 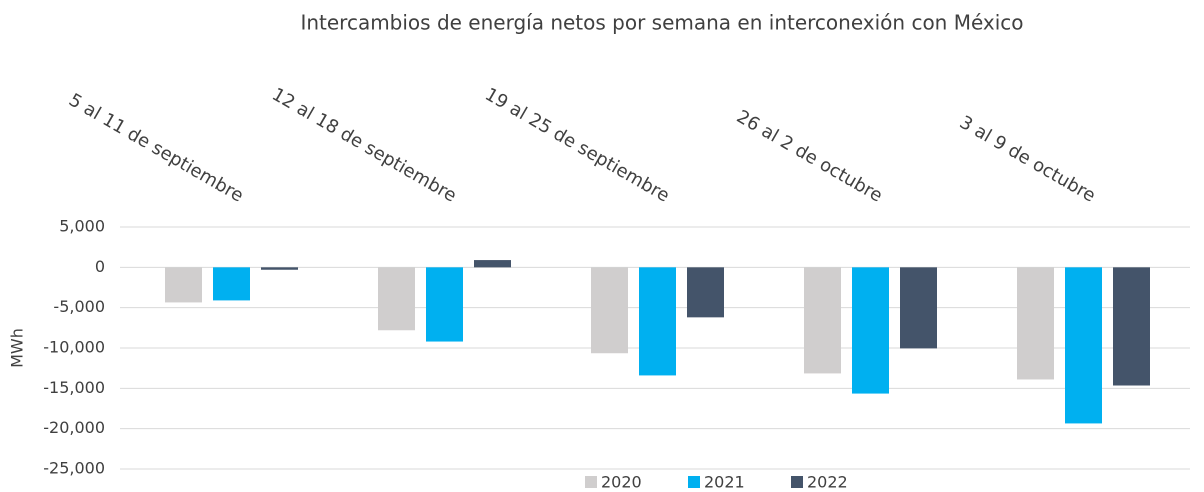 I want to click on x-tick-label: 3 al 9 de octubre, so click(x=1027, y=159).